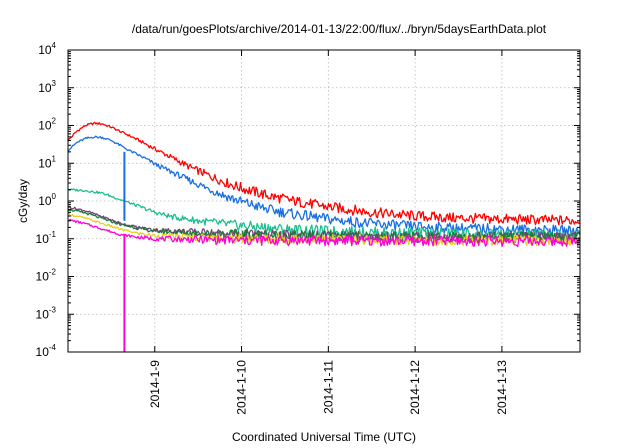 This screenshot has height=448, width=640. I want to click on y-tick-label: 10³, so click(47, 87).